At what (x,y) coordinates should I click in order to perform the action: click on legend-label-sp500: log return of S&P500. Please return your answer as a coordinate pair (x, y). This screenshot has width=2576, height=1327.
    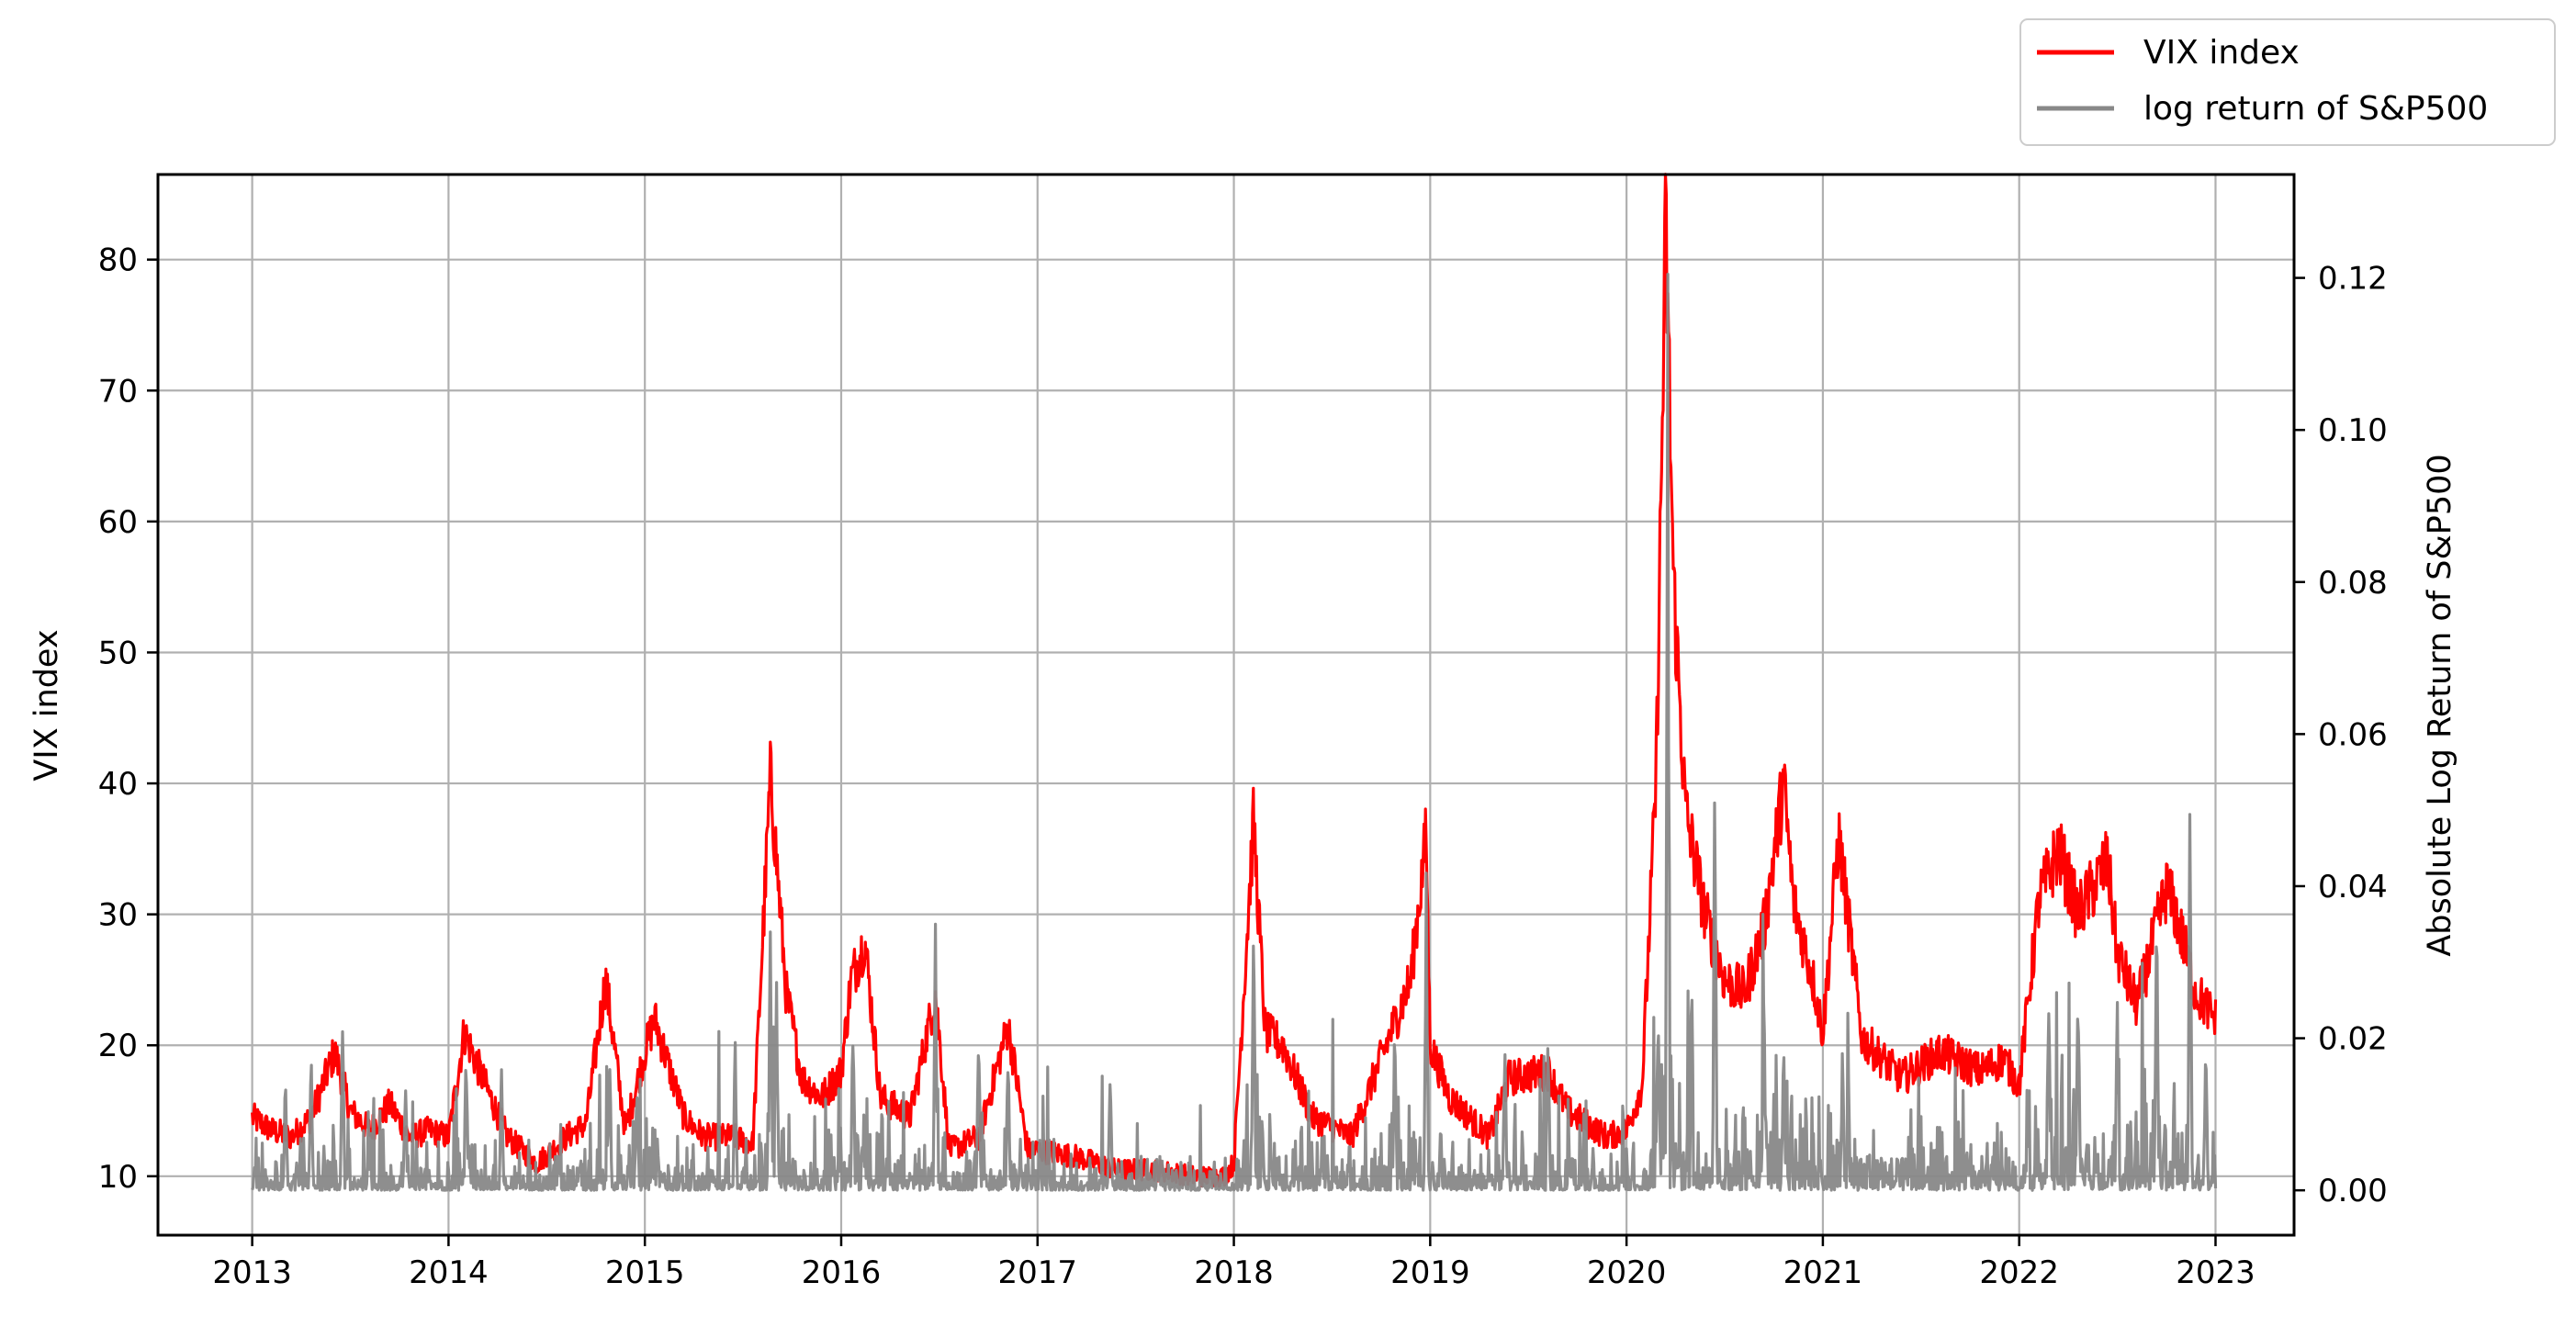
    Looking at the image, I should click on (2315, 109).